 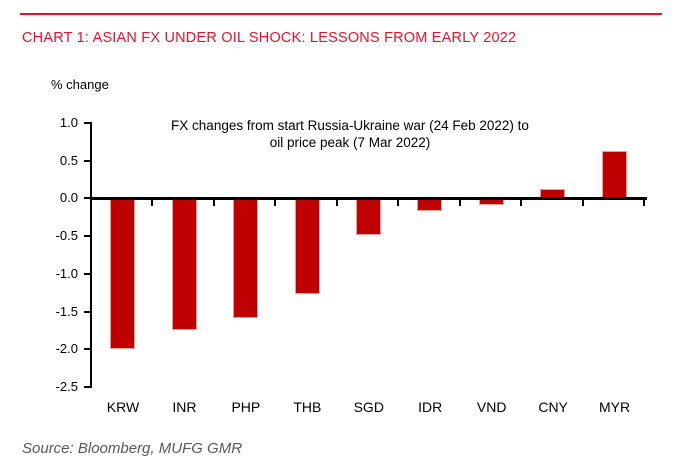 What do you see at coordinates (184, 407) in the screenshot?
I see `x-axis-label-inr: INR` at bounding box center [184, 407].